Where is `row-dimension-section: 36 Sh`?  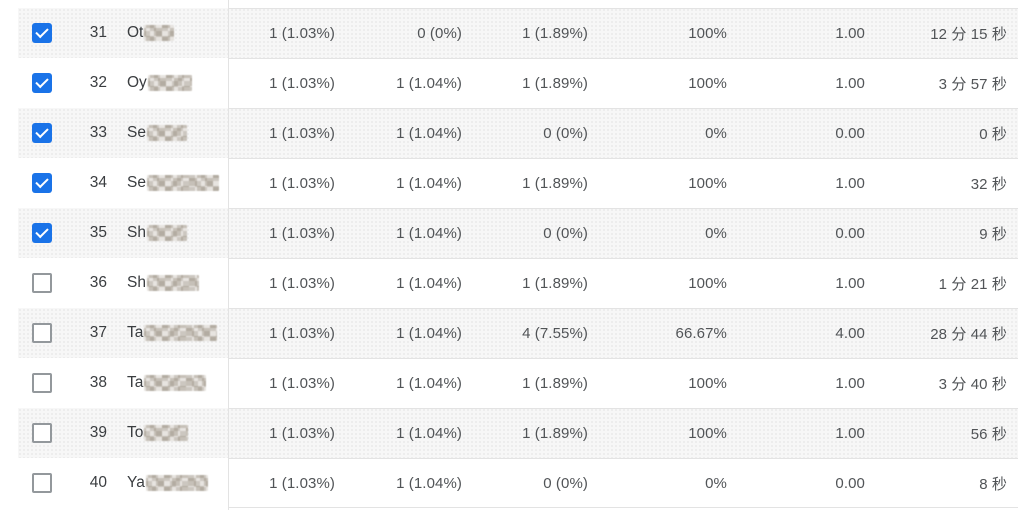
row-dimension-section: 36 Sh is located at coordinates (123, 283).